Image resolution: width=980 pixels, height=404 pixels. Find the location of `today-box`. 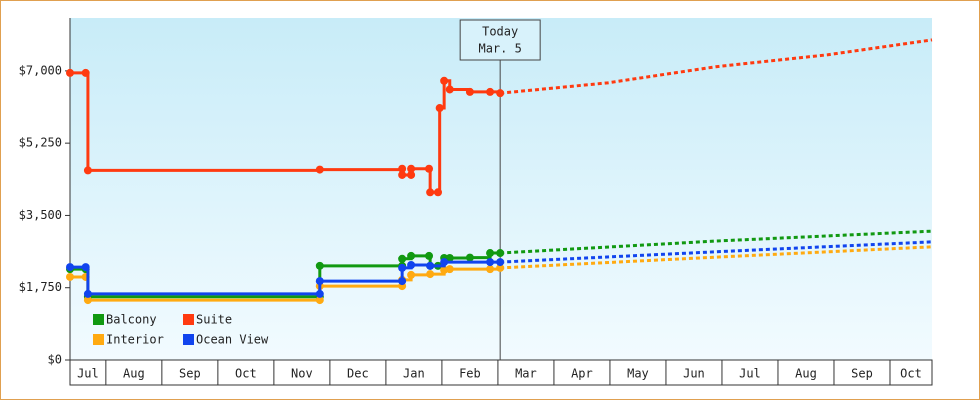

today-box is located at coordinates (500, 40).